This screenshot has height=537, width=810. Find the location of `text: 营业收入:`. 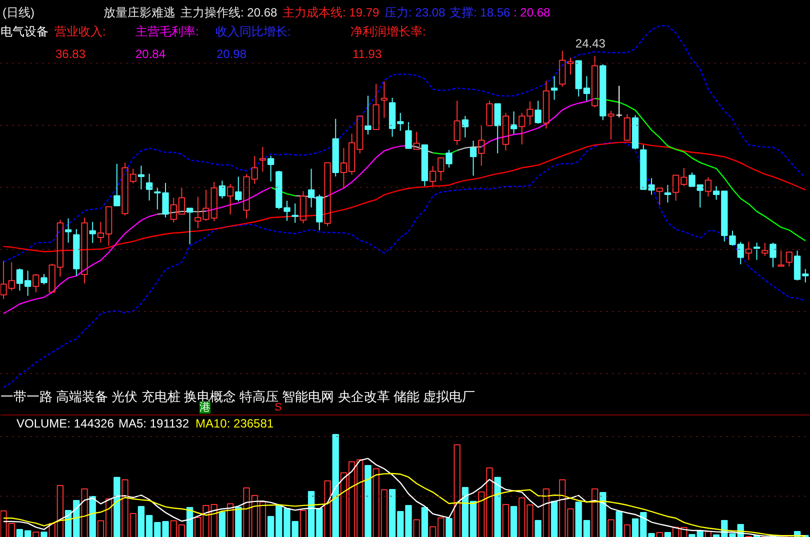

text: 营业收入: is located at coordinates (80, 31).